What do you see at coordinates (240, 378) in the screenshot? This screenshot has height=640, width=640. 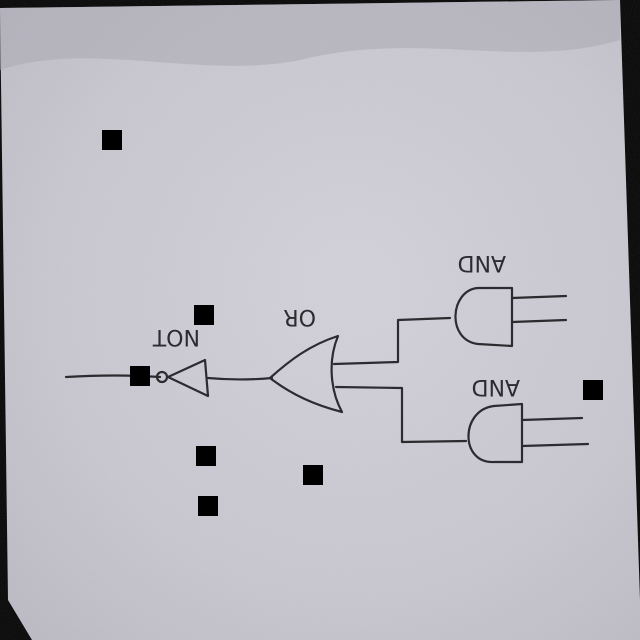 I see `not-to-or-wire` at bounding box center [240, 378].